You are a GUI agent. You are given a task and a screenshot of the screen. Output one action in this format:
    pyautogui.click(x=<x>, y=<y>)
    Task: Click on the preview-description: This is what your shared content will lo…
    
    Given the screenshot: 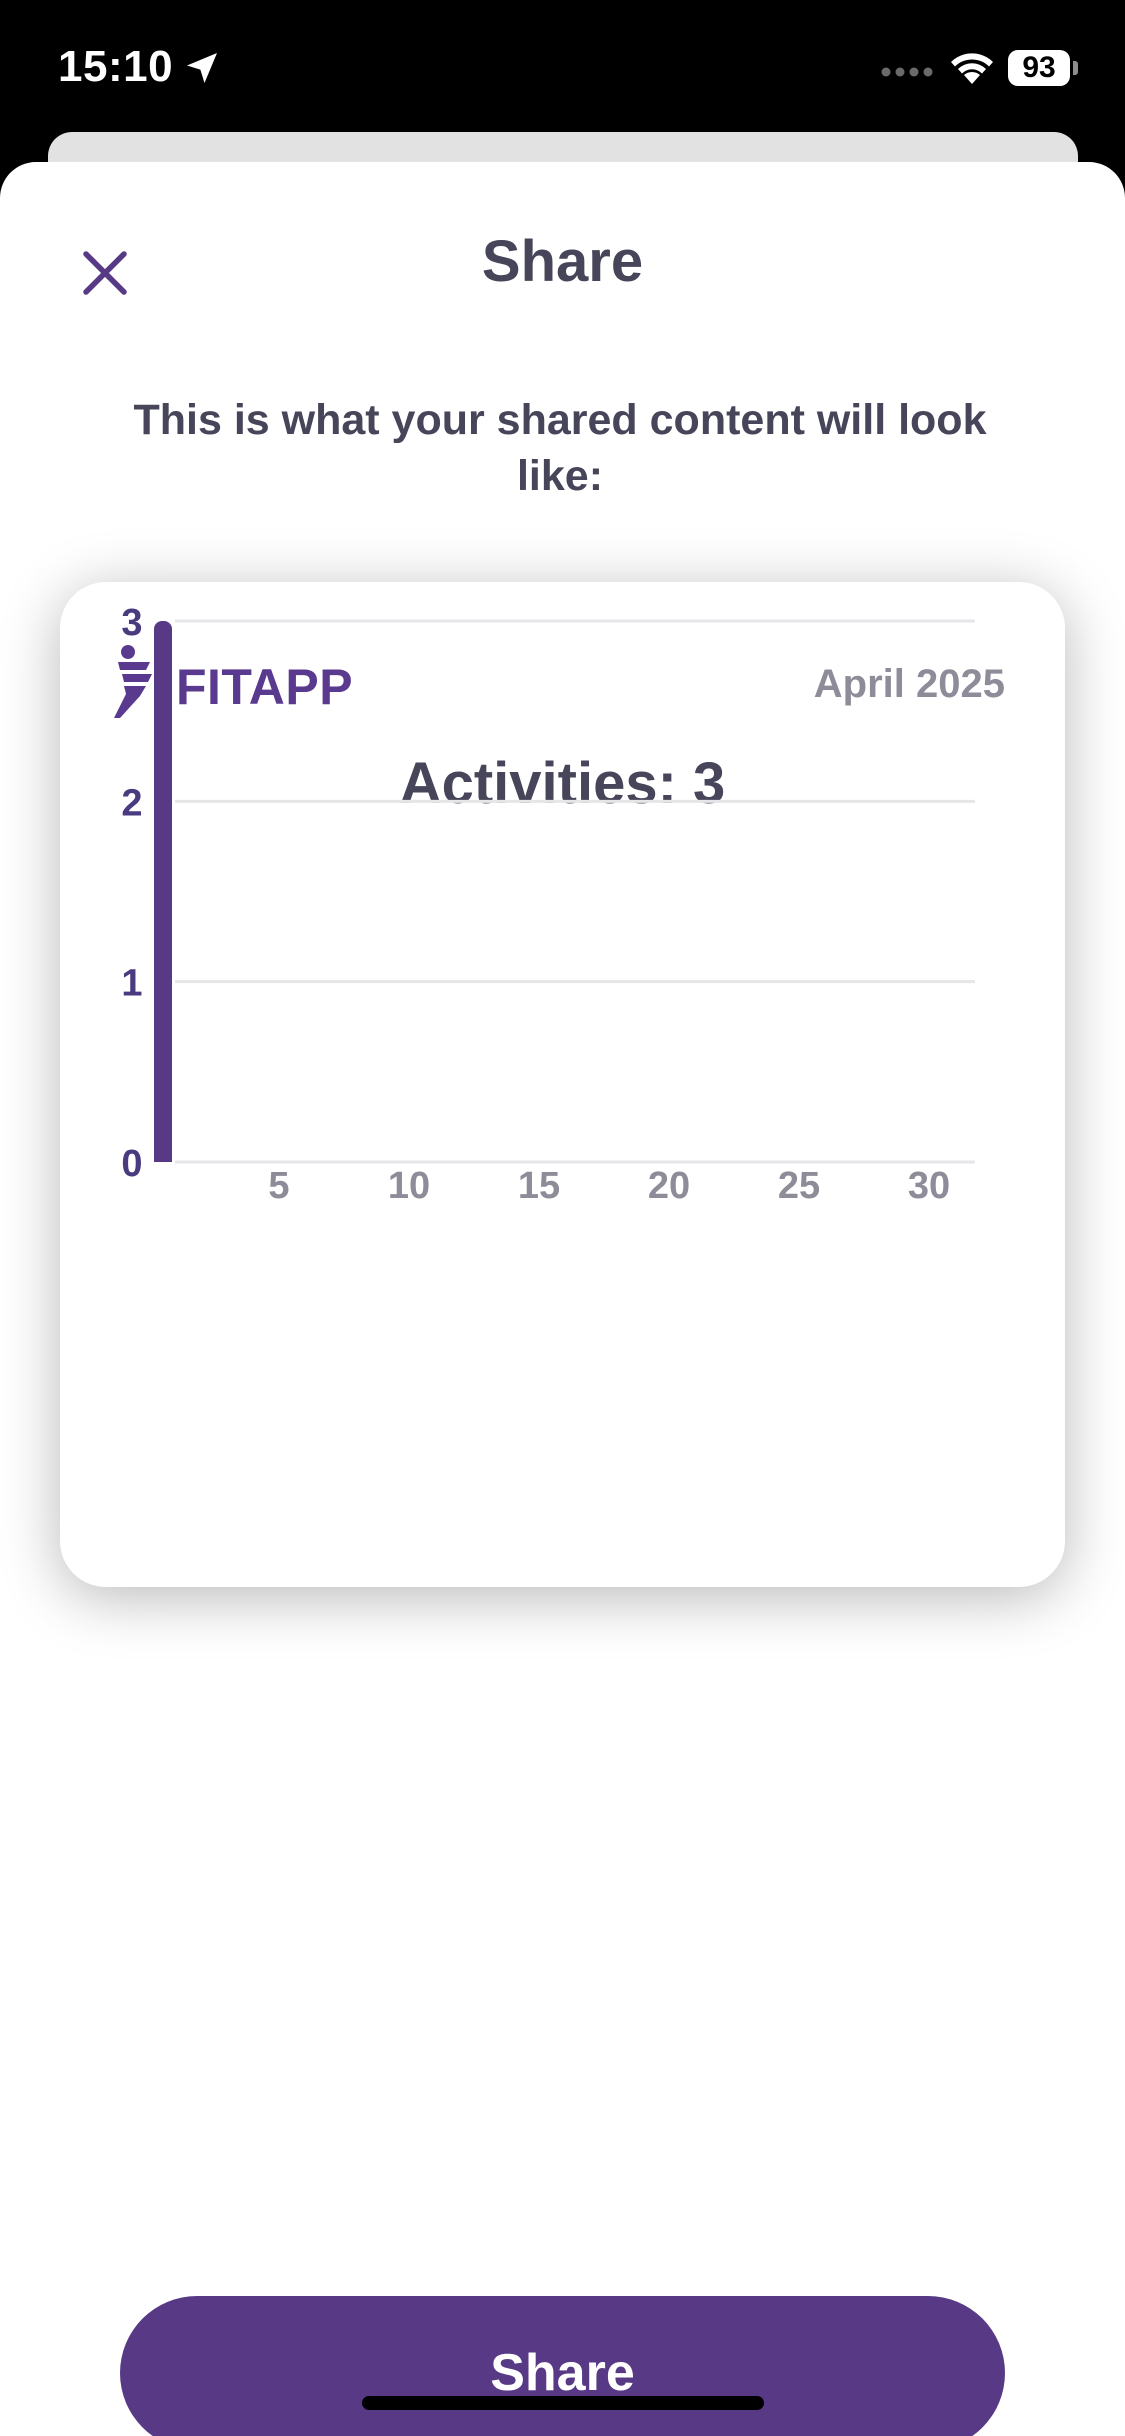 What is the action you would take?
    pyautogui.click(x=560, y=448)
    